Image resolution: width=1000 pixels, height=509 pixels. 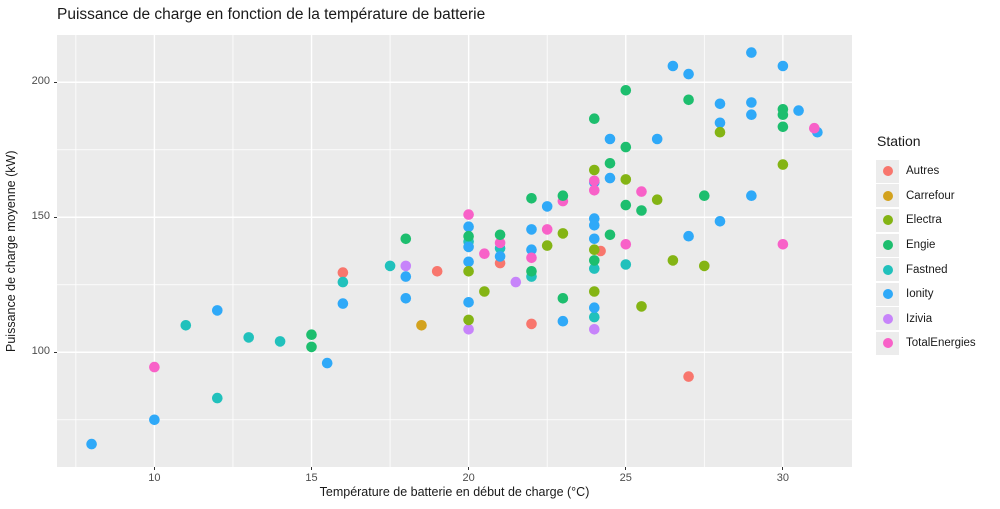 I want to click on legend-label: Electra, so click(x=924, y=220).